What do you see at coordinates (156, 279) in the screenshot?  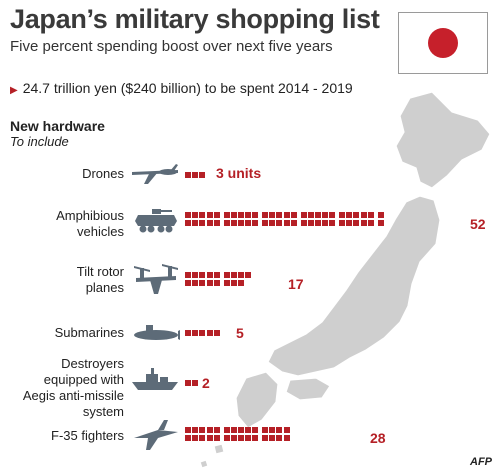 I see `tilt-rotor-plane-icon` at bounding box center [156, 279].